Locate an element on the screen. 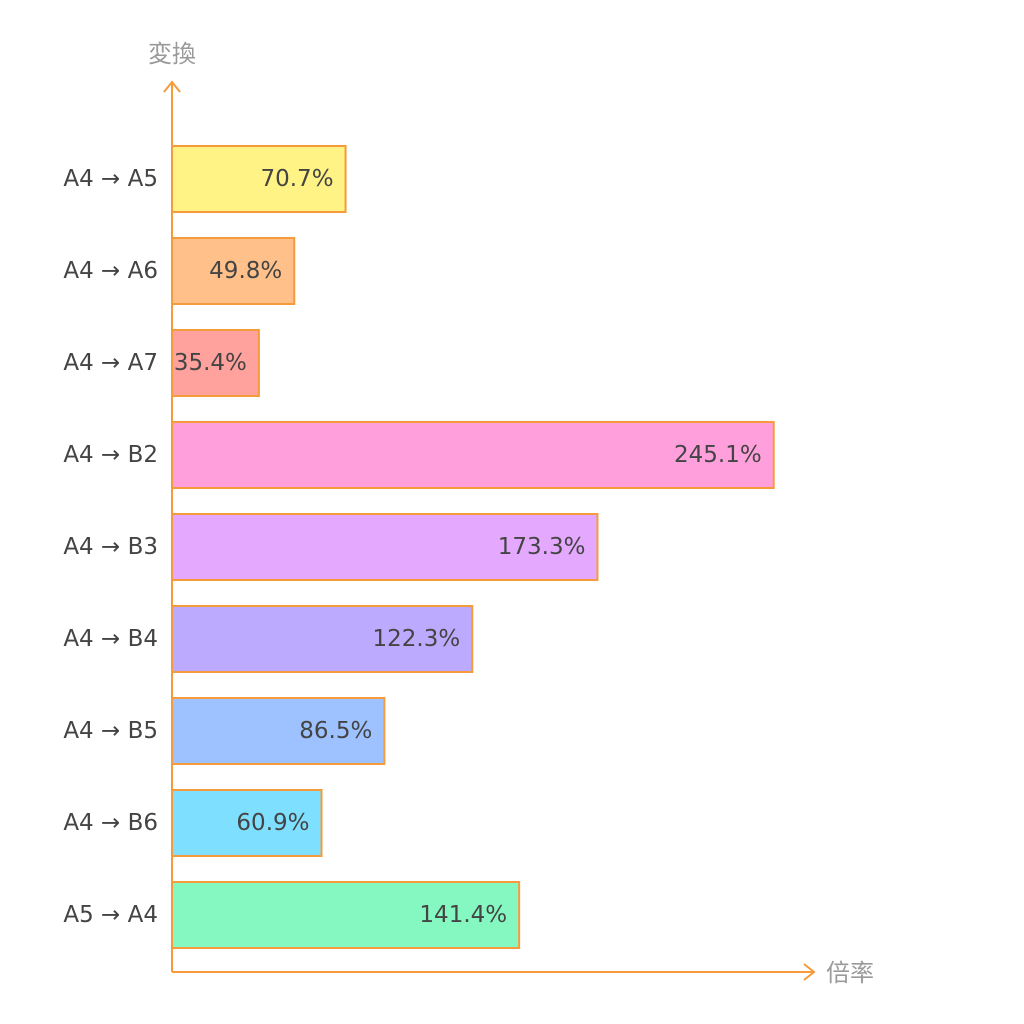 Image resolution: width=1024 pixels, height=1024 pixels. category-label: A4 → B3 is located at coordinates (110, 547).